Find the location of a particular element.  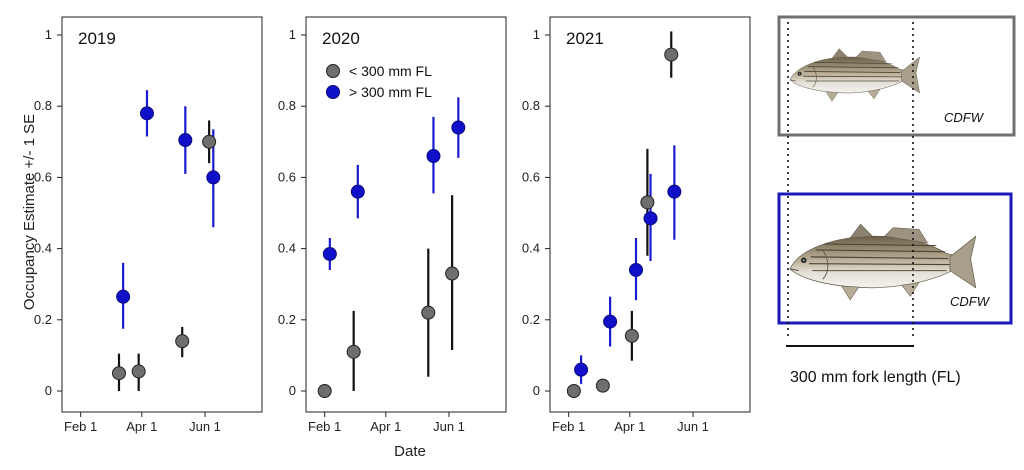

legend-marker-large is located at coordinates (333, 92).